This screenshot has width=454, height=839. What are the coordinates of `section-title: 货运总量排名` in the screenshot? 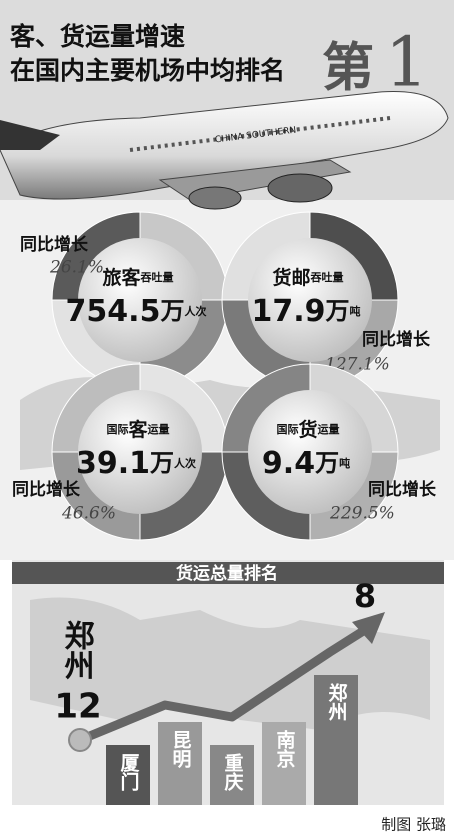 It's located at (227, 573).